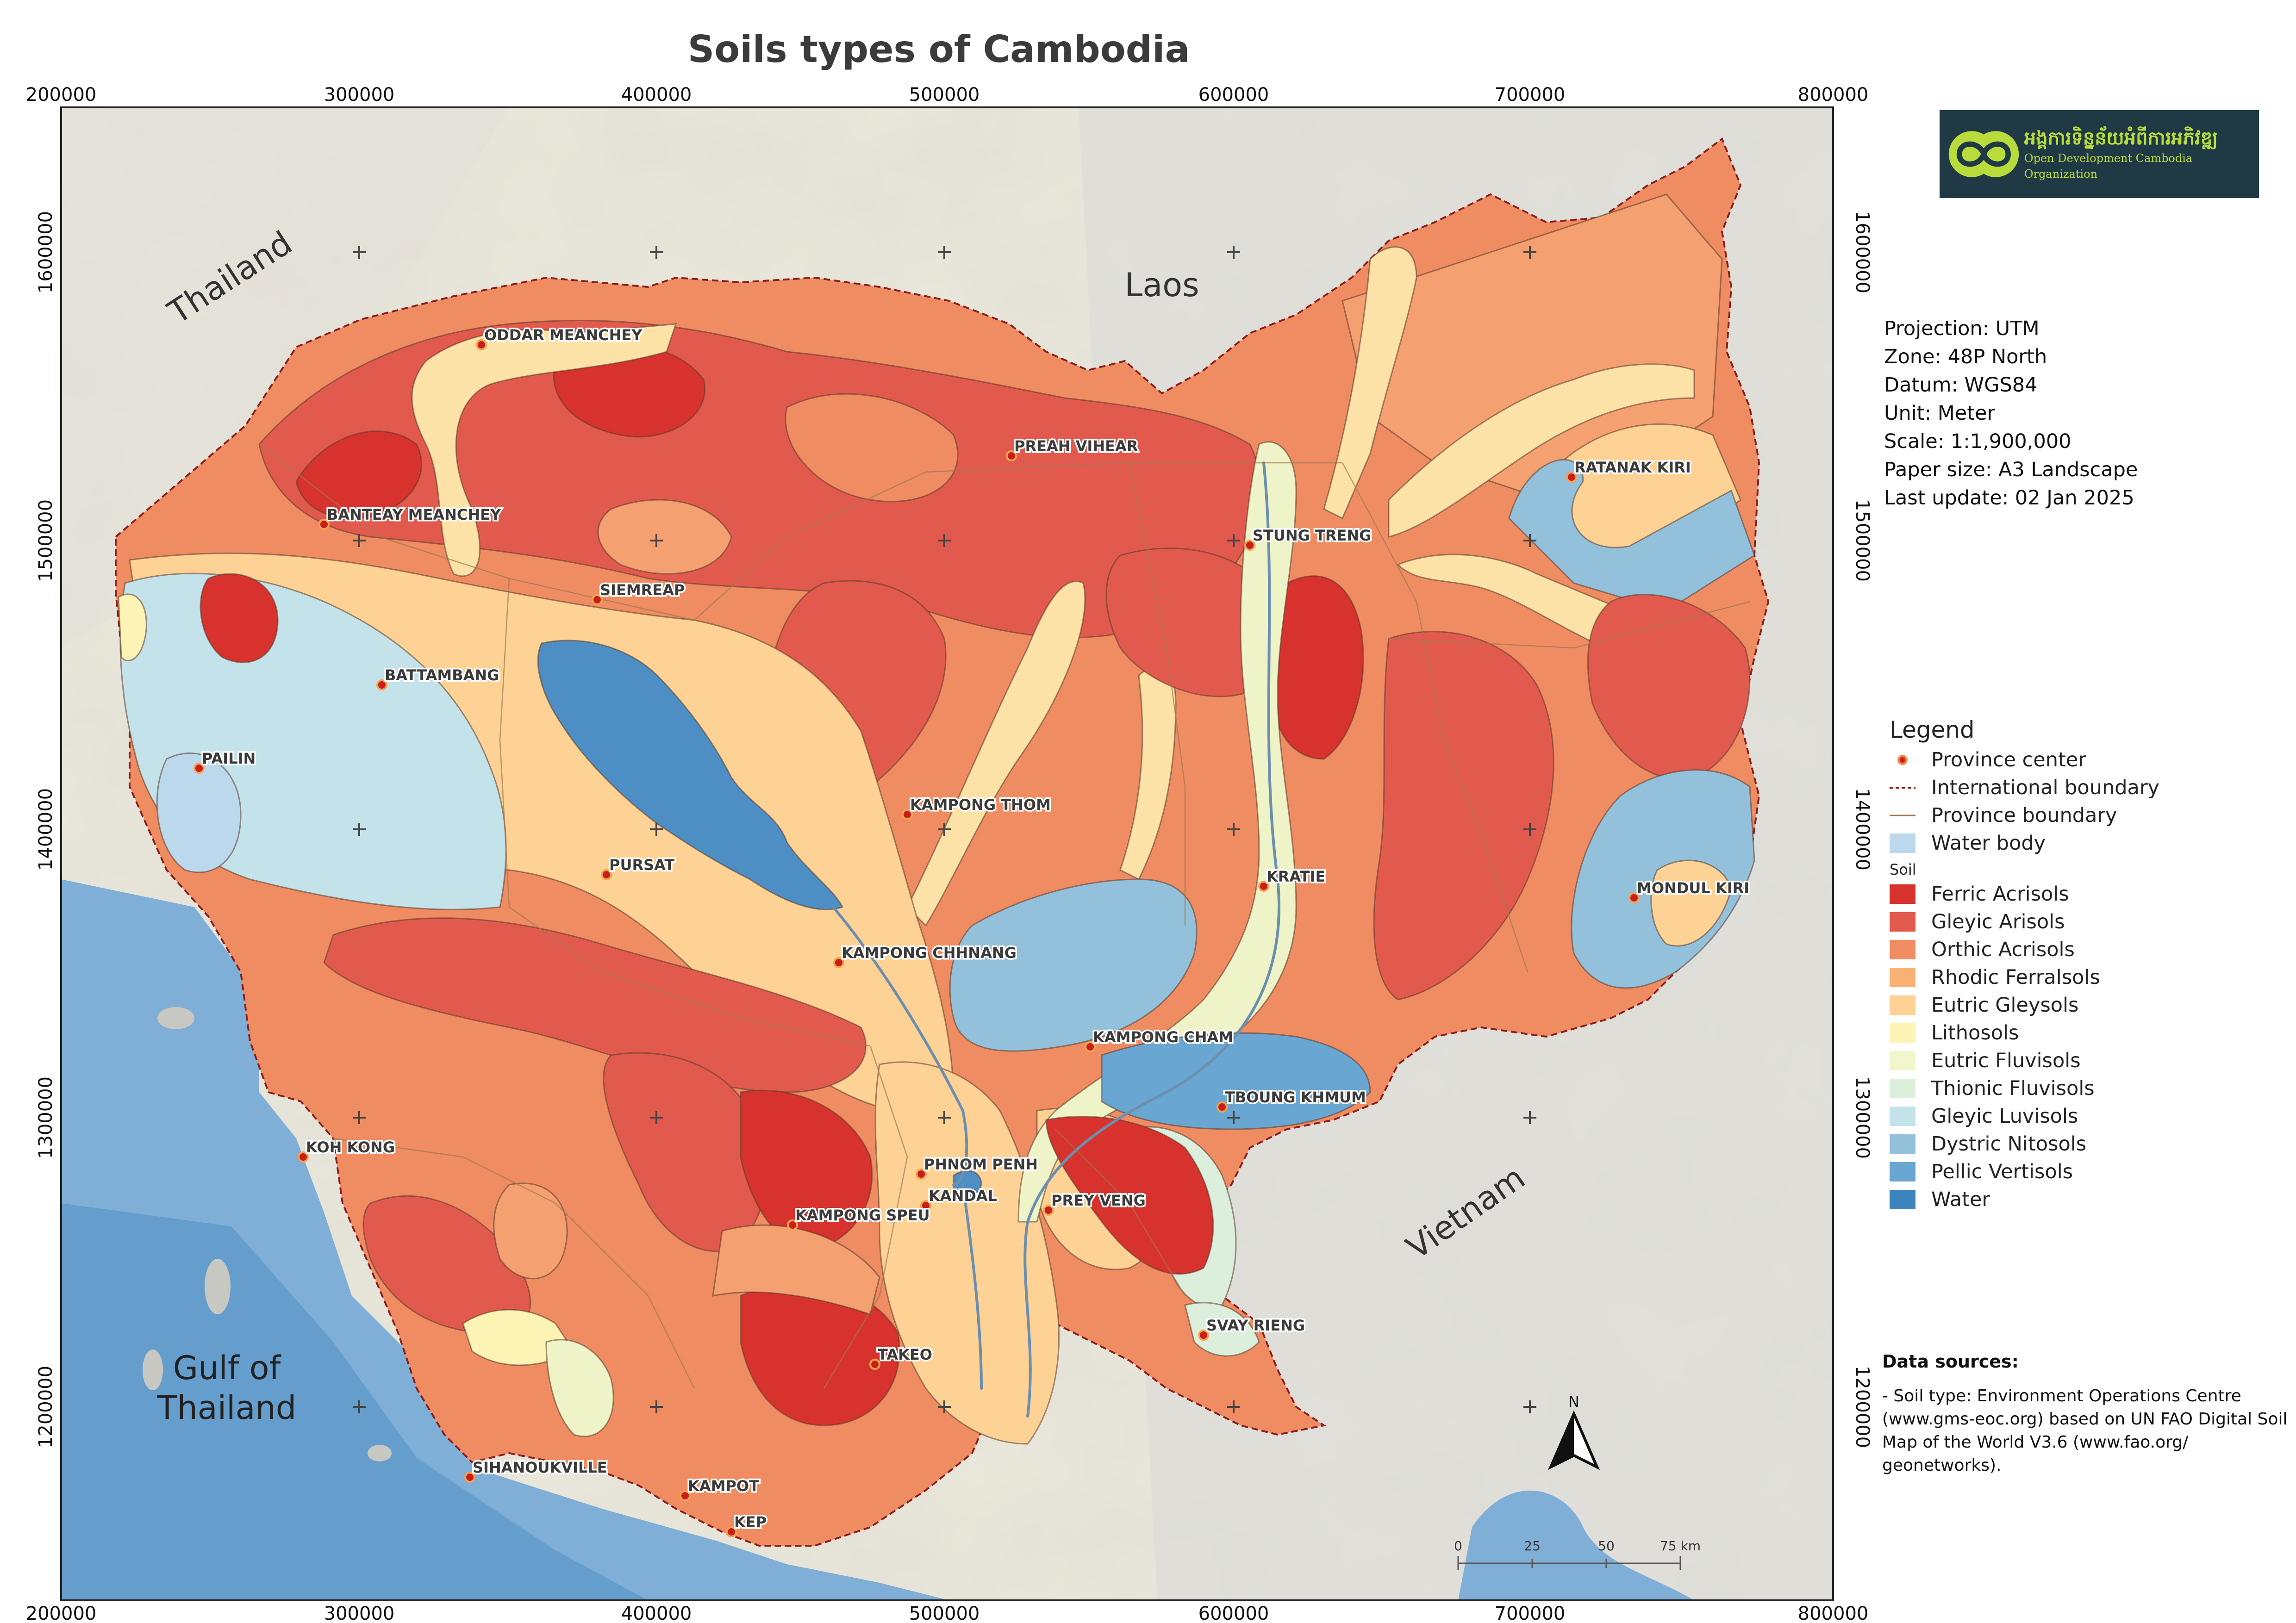 The height and width of the screenshot is (1623, 2296). What do you see at coordinates (2008, 759) in the screenshot?
I see `legend-label: Province center` at bounding box center [2008, 759].